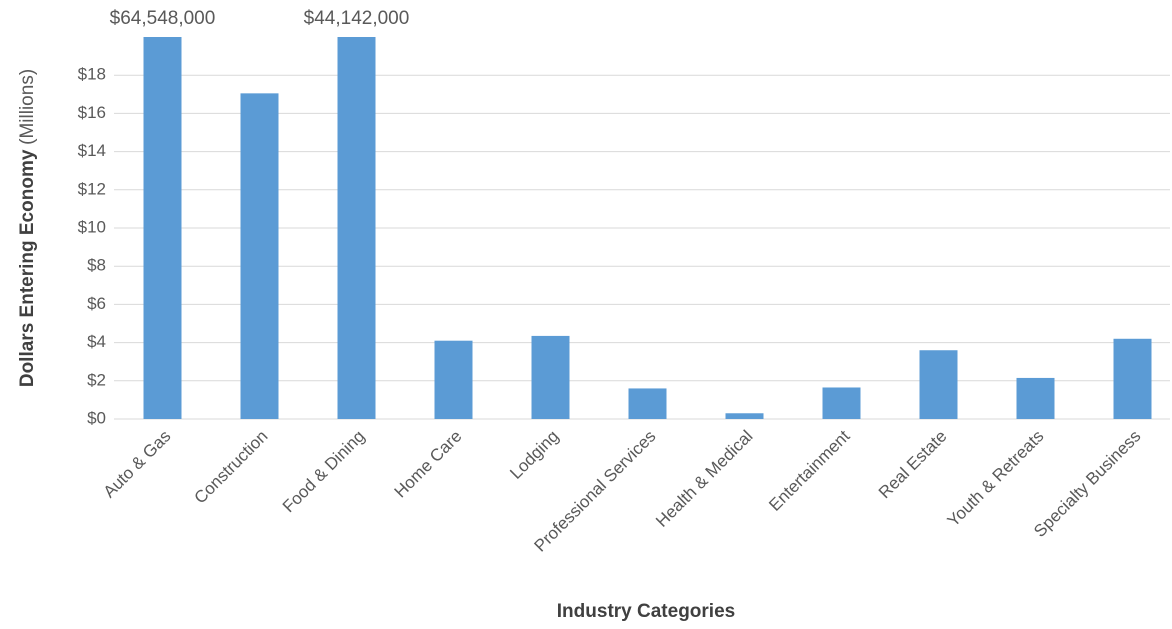  What do you see at coordinates (92, 112) in the screenshot?
I see `y-tick-label: $16` at bounding box center [92, 112].